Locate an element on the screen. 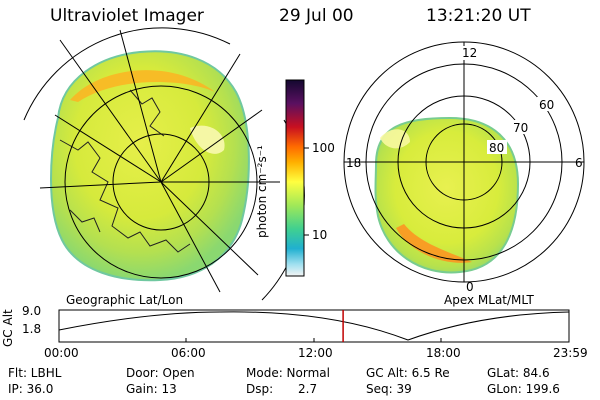 This screenshot has width=600, height=400. mlat-label-70: 70 is located at coordinates (521, 128).